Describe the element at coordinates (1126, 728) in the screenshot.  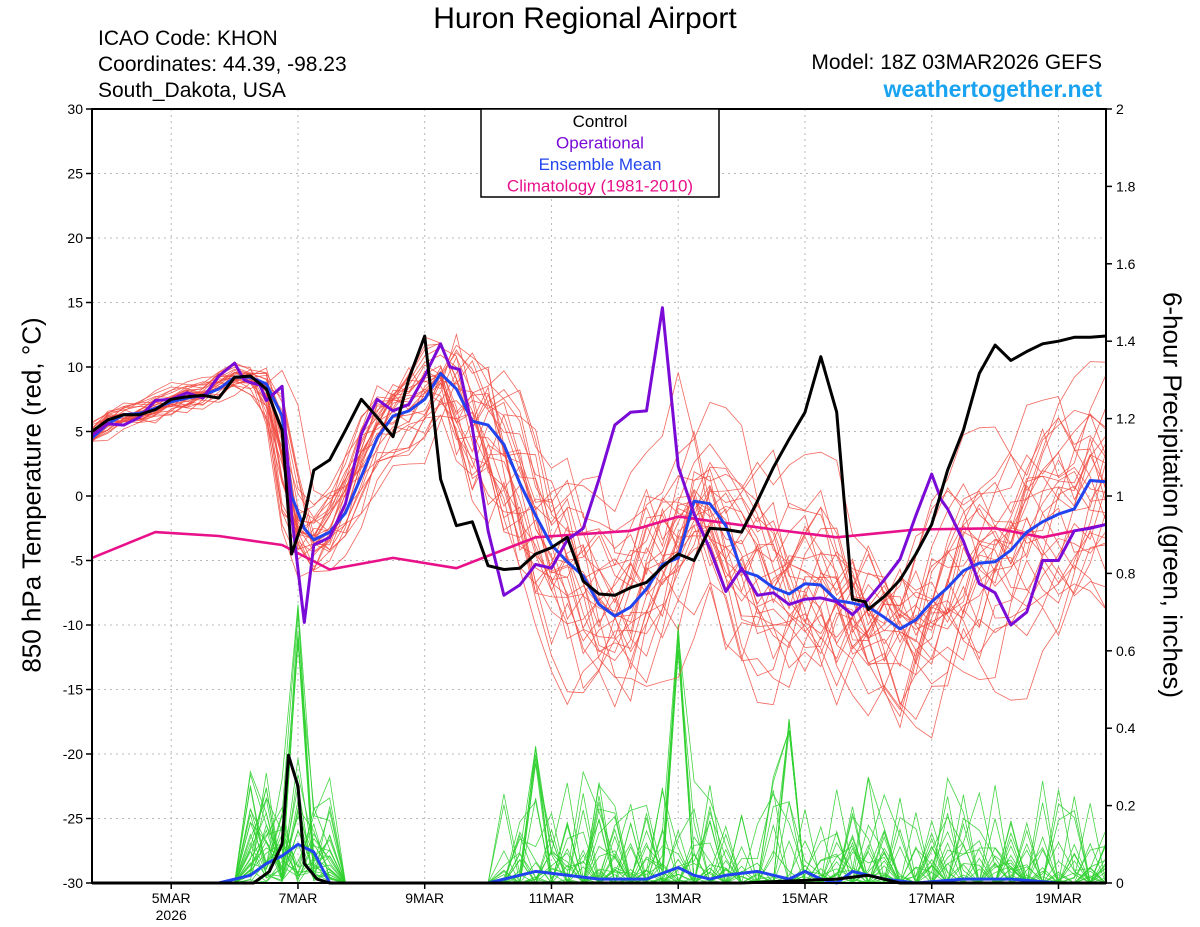
I see `y2-tick-label: 0.4` at that location.